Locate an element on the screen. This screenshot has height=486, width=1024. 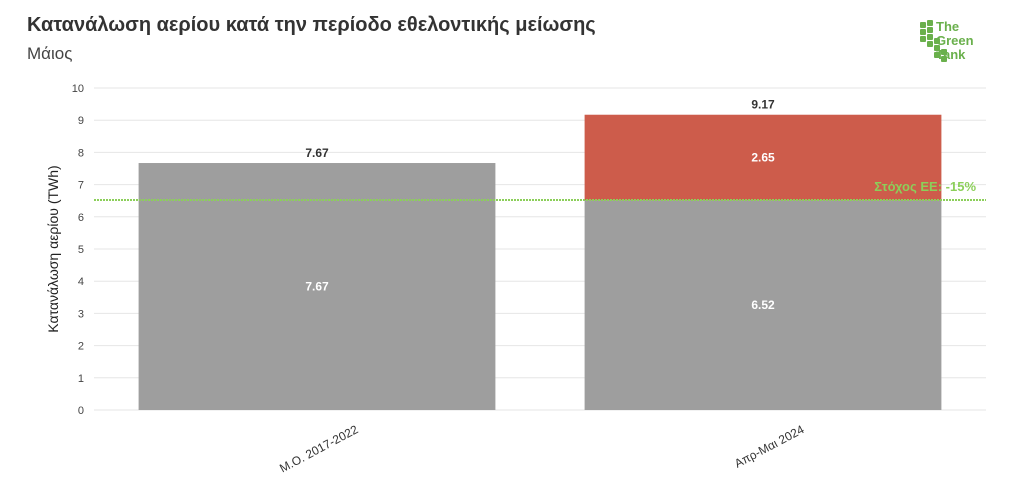
y-axis-label: Κατανάλωση αερίου (TWh) is located at coordinates (53, 248).